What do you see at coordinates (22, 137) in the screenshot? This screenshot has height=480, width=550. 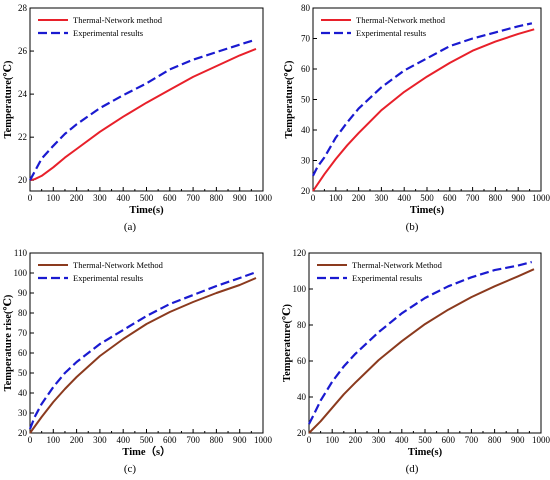 I see `y-tick-label: 22` at bounding box center [22, 137].